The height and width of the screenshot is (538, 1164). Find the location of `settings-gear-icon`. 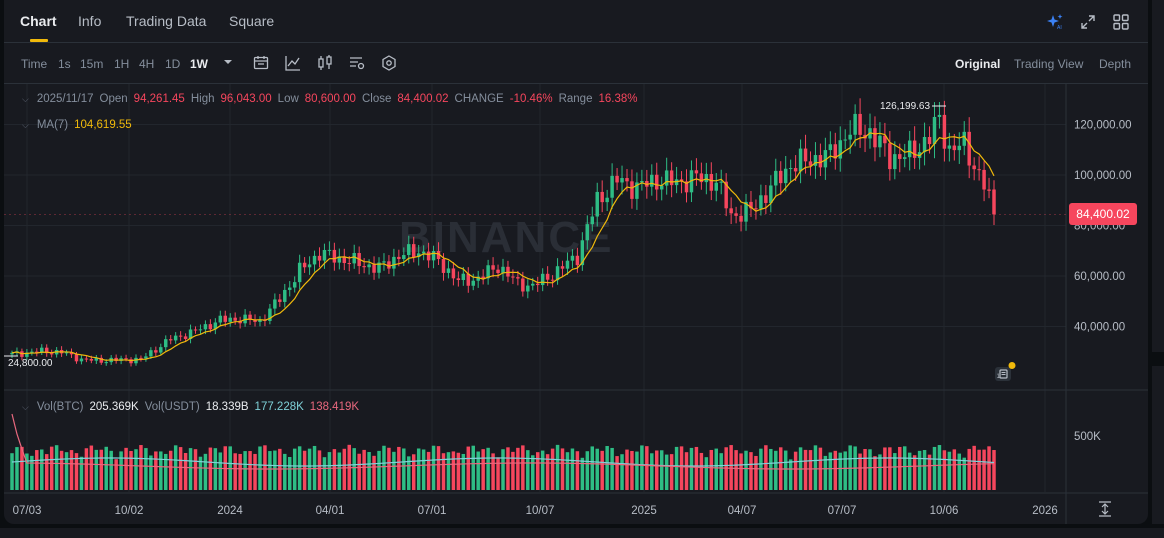

settings-gear-icon is located at coordinates (389, 63).